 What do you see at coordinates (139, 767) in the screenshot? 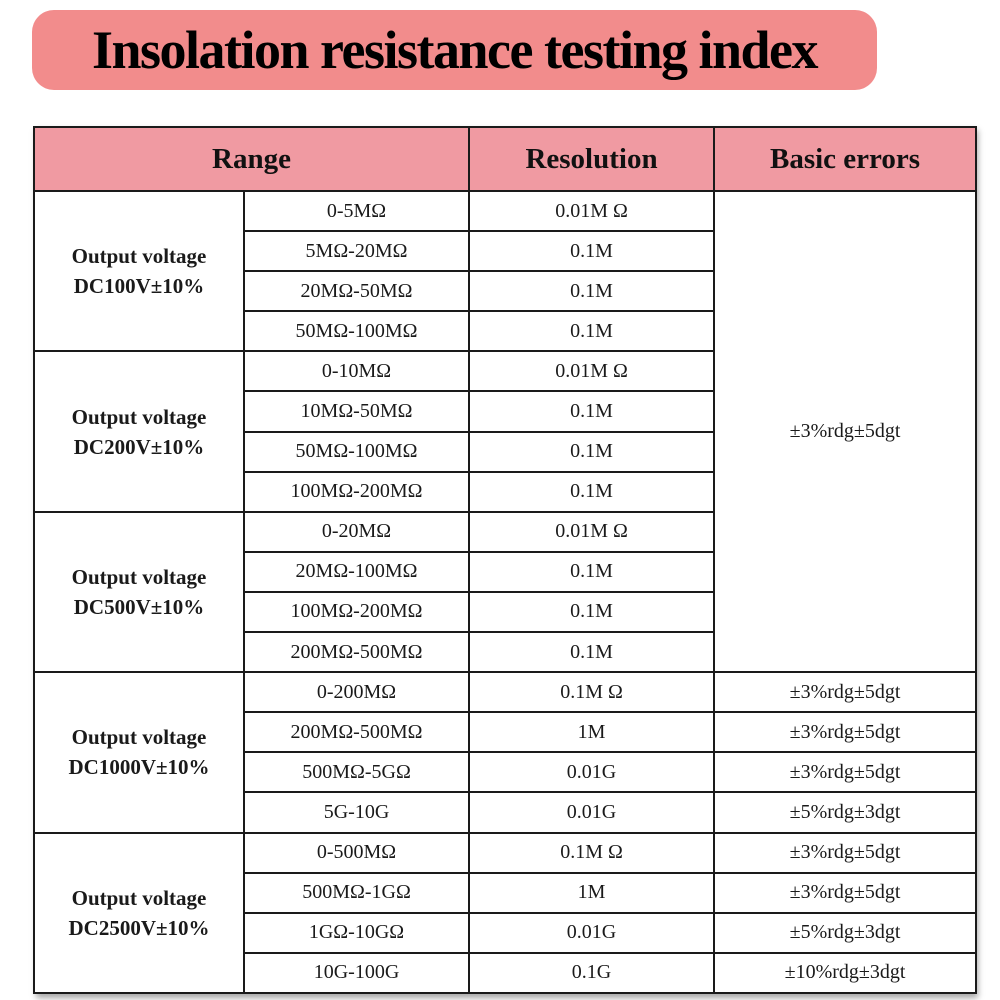
I see `group-label-line2: DC1000V±10%` at bounding box center [139, 767].